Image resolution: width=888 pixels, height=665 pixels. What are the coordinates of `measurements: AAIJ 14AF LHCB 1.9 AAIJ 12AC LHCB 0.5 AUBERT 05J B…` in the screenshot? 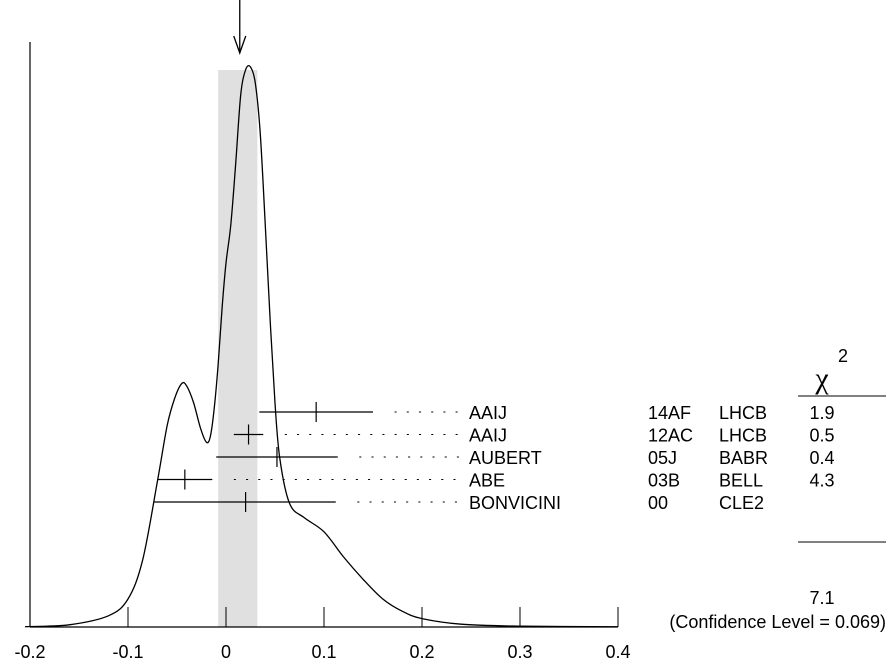 It's located at (494, 457).